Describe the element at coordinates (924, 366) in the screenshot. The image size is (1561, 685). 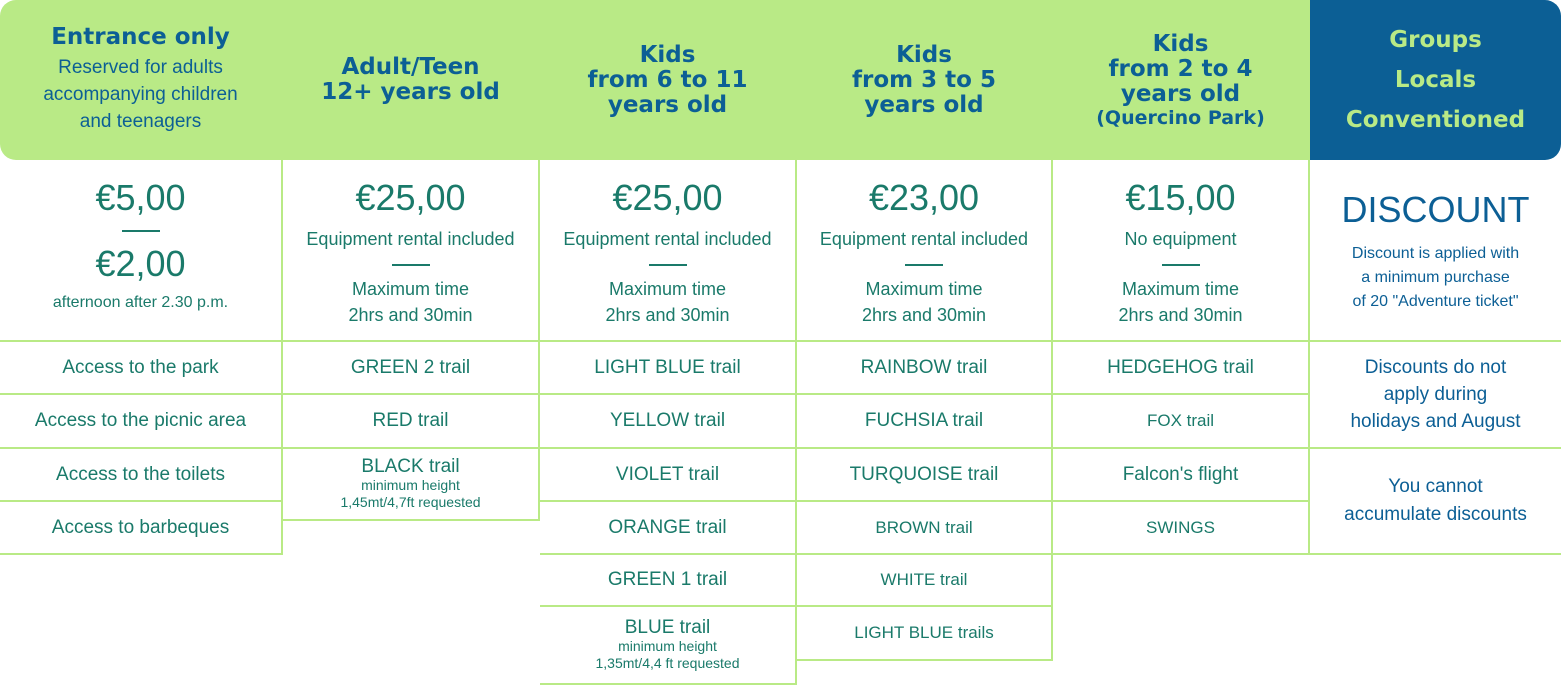
I see `trail-item: RAINBOW trail` at that location.